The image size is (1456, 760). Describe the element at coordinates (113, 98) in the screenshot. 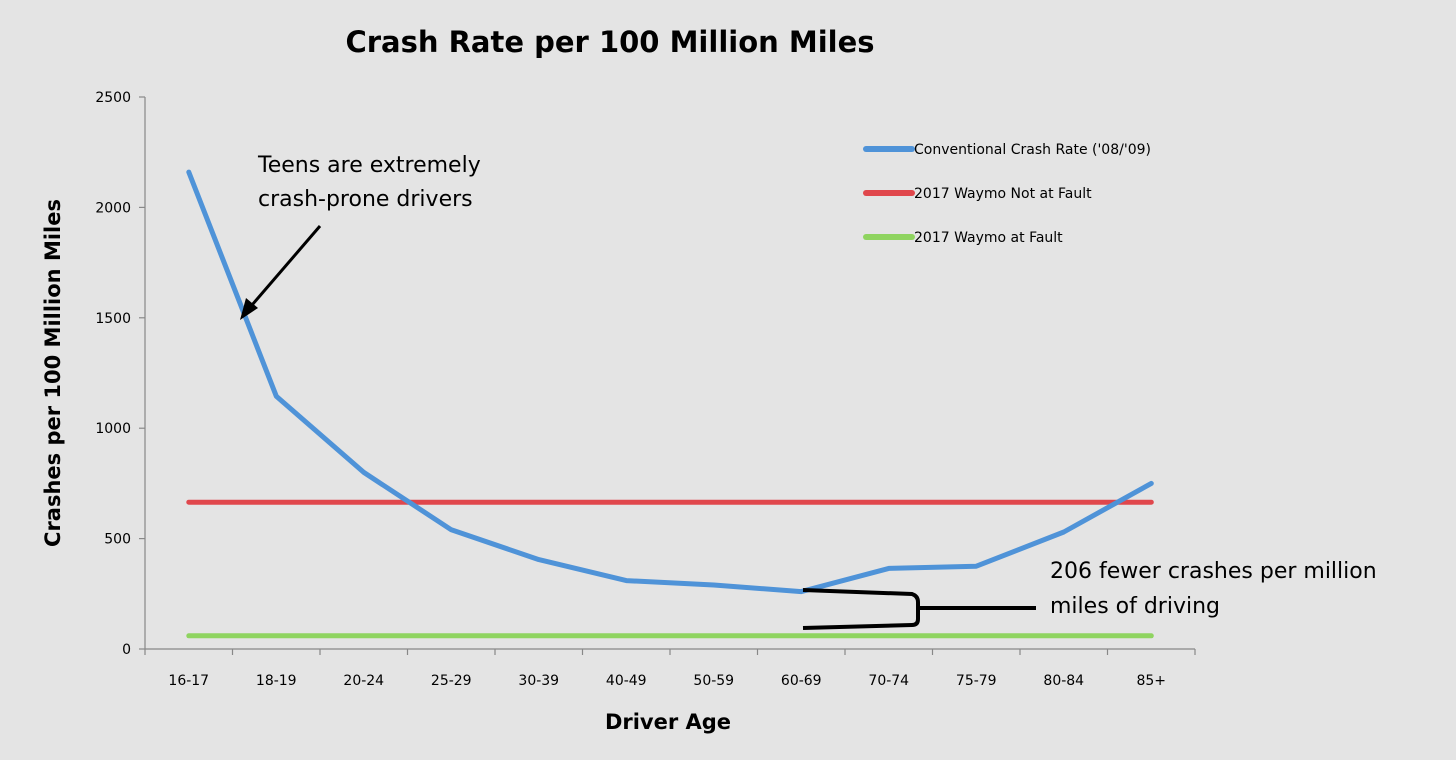

I see `y-tick-label: 2500` at that location.